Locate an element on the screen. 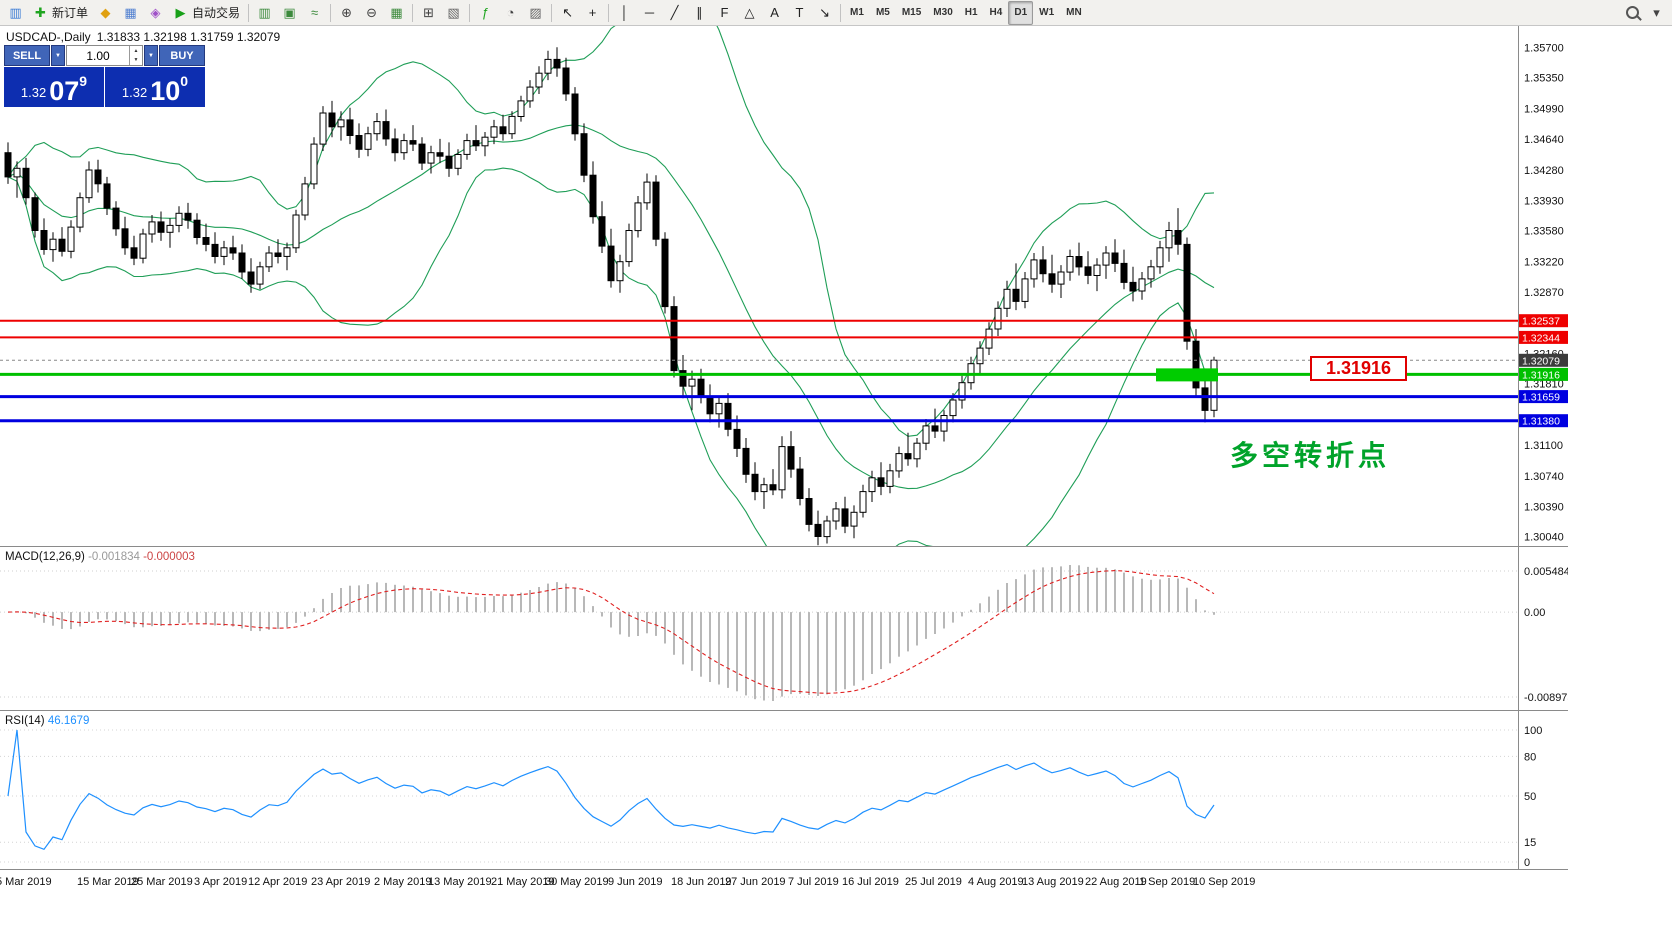  sell-options-dropdown is located at coordinates (58, 55).